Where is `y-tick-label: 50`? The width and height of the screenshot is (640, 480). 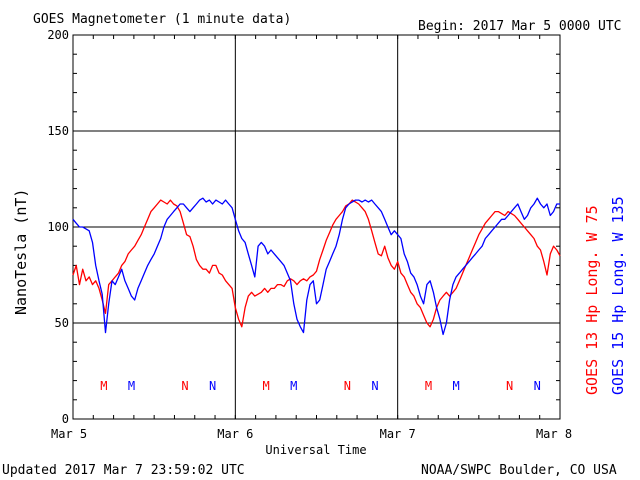
y-tick-label: 50 is located at coordinates (62, 323).